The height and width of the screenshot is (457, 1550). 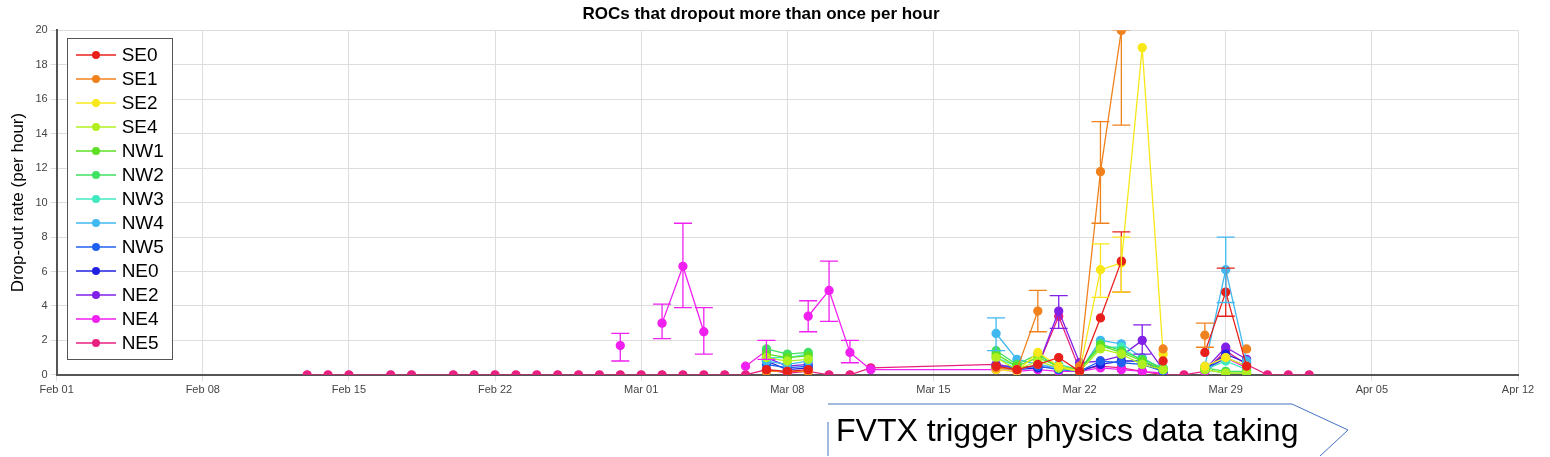 What do you see at coordinates (41, 63) in the screenshot?
I see `y-tick-label: 18` at bounding box center [41, 63].